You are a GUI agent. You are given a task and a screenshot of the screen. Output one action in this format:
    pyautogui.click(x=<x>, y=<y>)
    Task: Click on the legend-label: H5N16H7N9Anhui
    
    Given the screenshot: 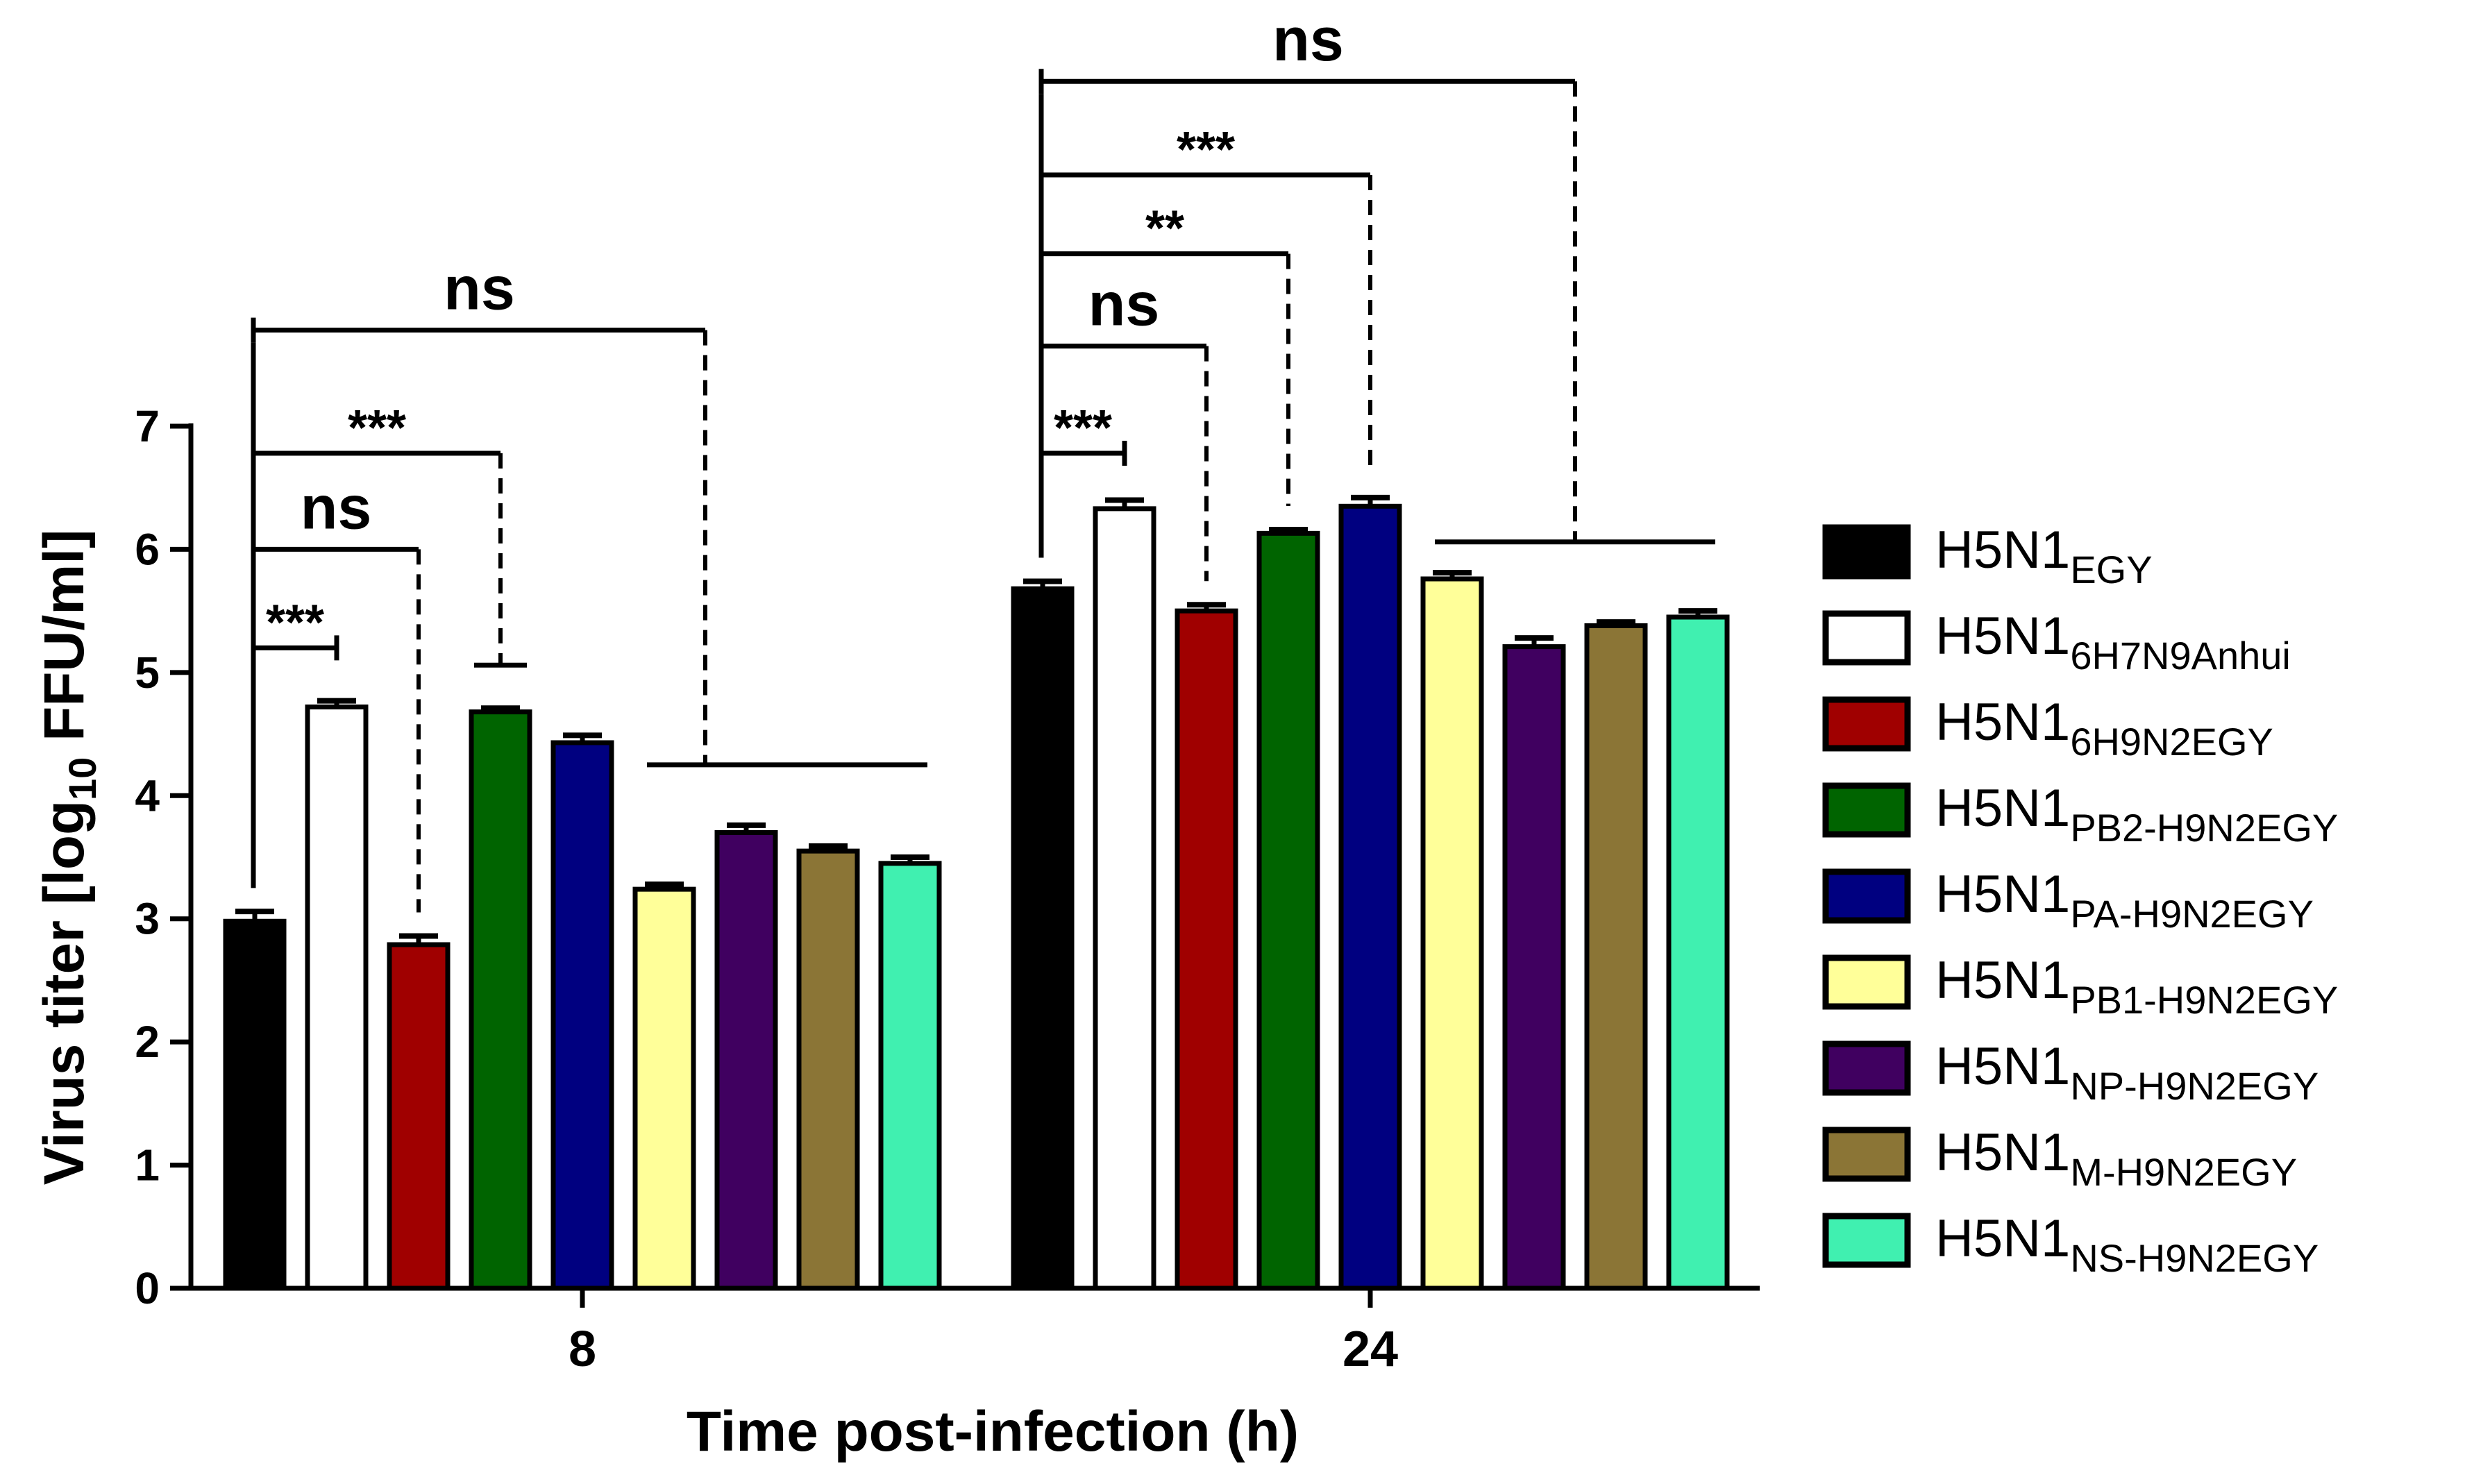 What is the action you would take?
    pyautogui.click(x=2113, y=642)
    